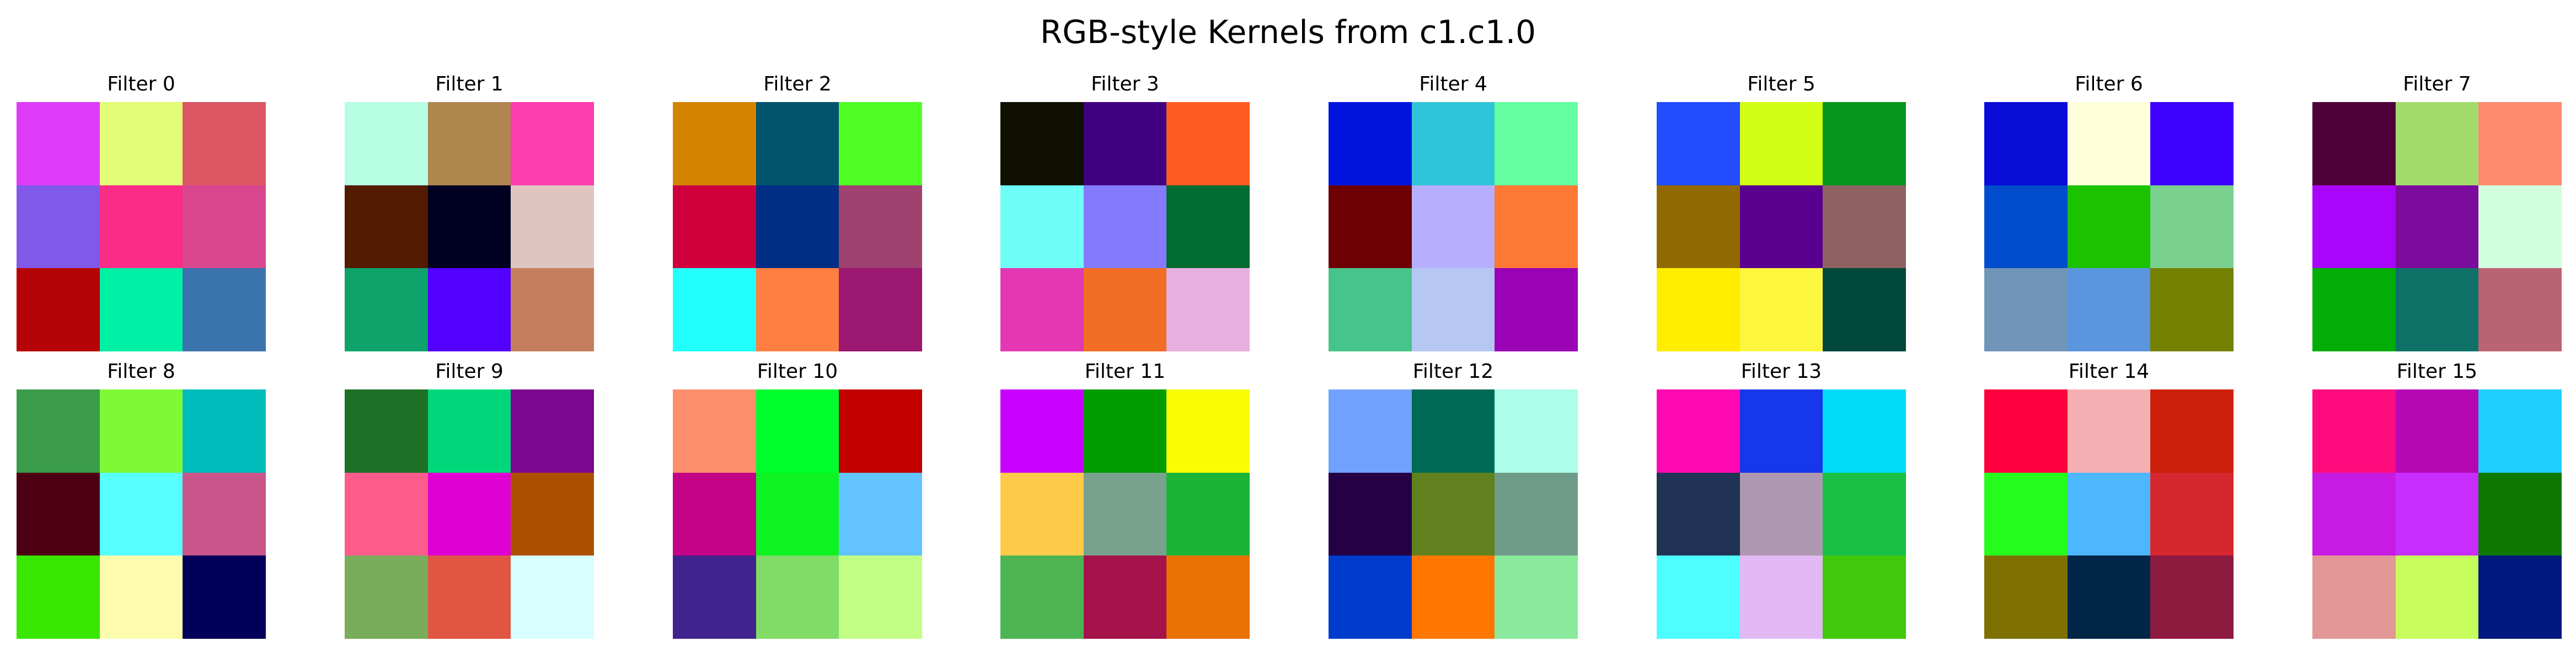 The width and height of the screenshot is (2576, 657). Describe the element at coordinates (2437, 84) in the screenshot. I see `filter-title: Filter 7` at that location.